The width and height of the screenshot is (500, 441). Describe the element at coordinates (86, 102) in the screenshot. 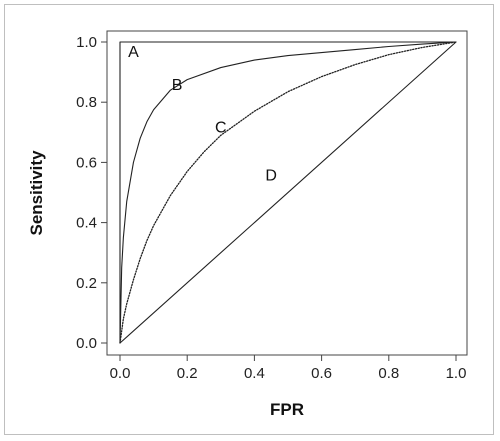

I see `y-tick-label: 0.8` at that location.